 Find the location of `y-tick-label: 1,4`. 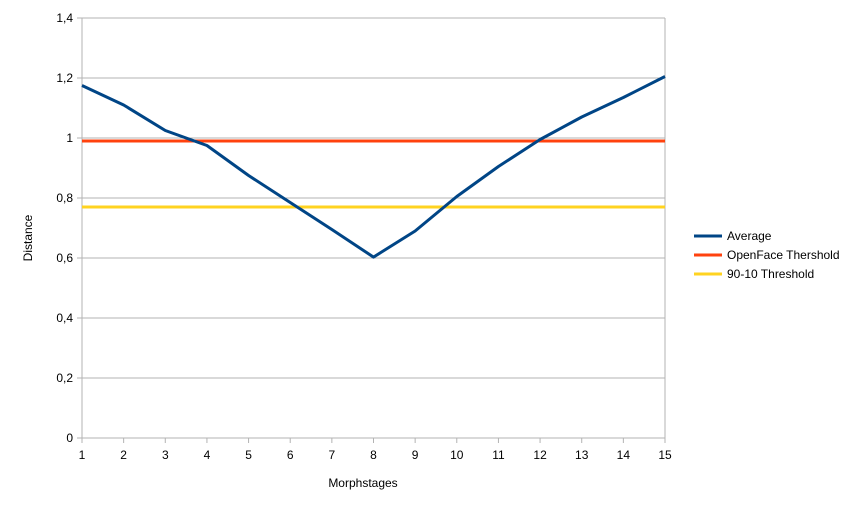

y-tick-label: 1,4 is located at coordinates (64, 18).